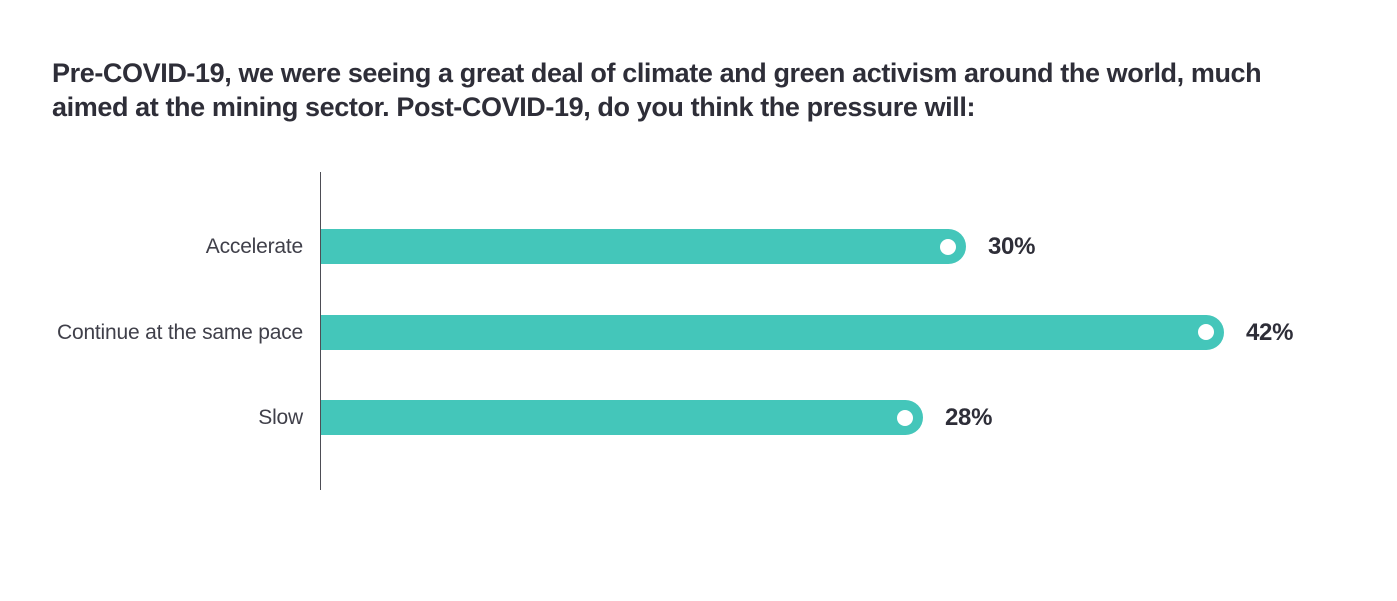  Describe the element at coordinates (1270, 332) in the screenshot. I see `value-label: 42%` at that location.